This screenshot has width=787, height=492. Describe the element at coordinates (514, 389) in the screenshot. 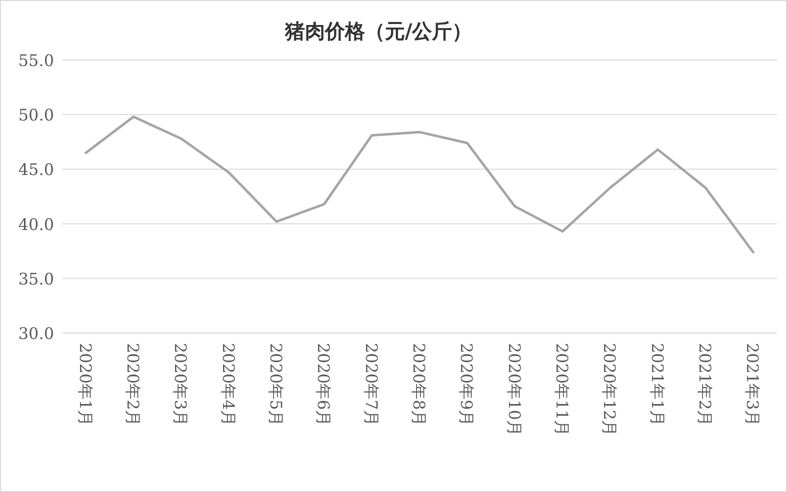

I see `x-tick-label: 2020年10月` at that location.